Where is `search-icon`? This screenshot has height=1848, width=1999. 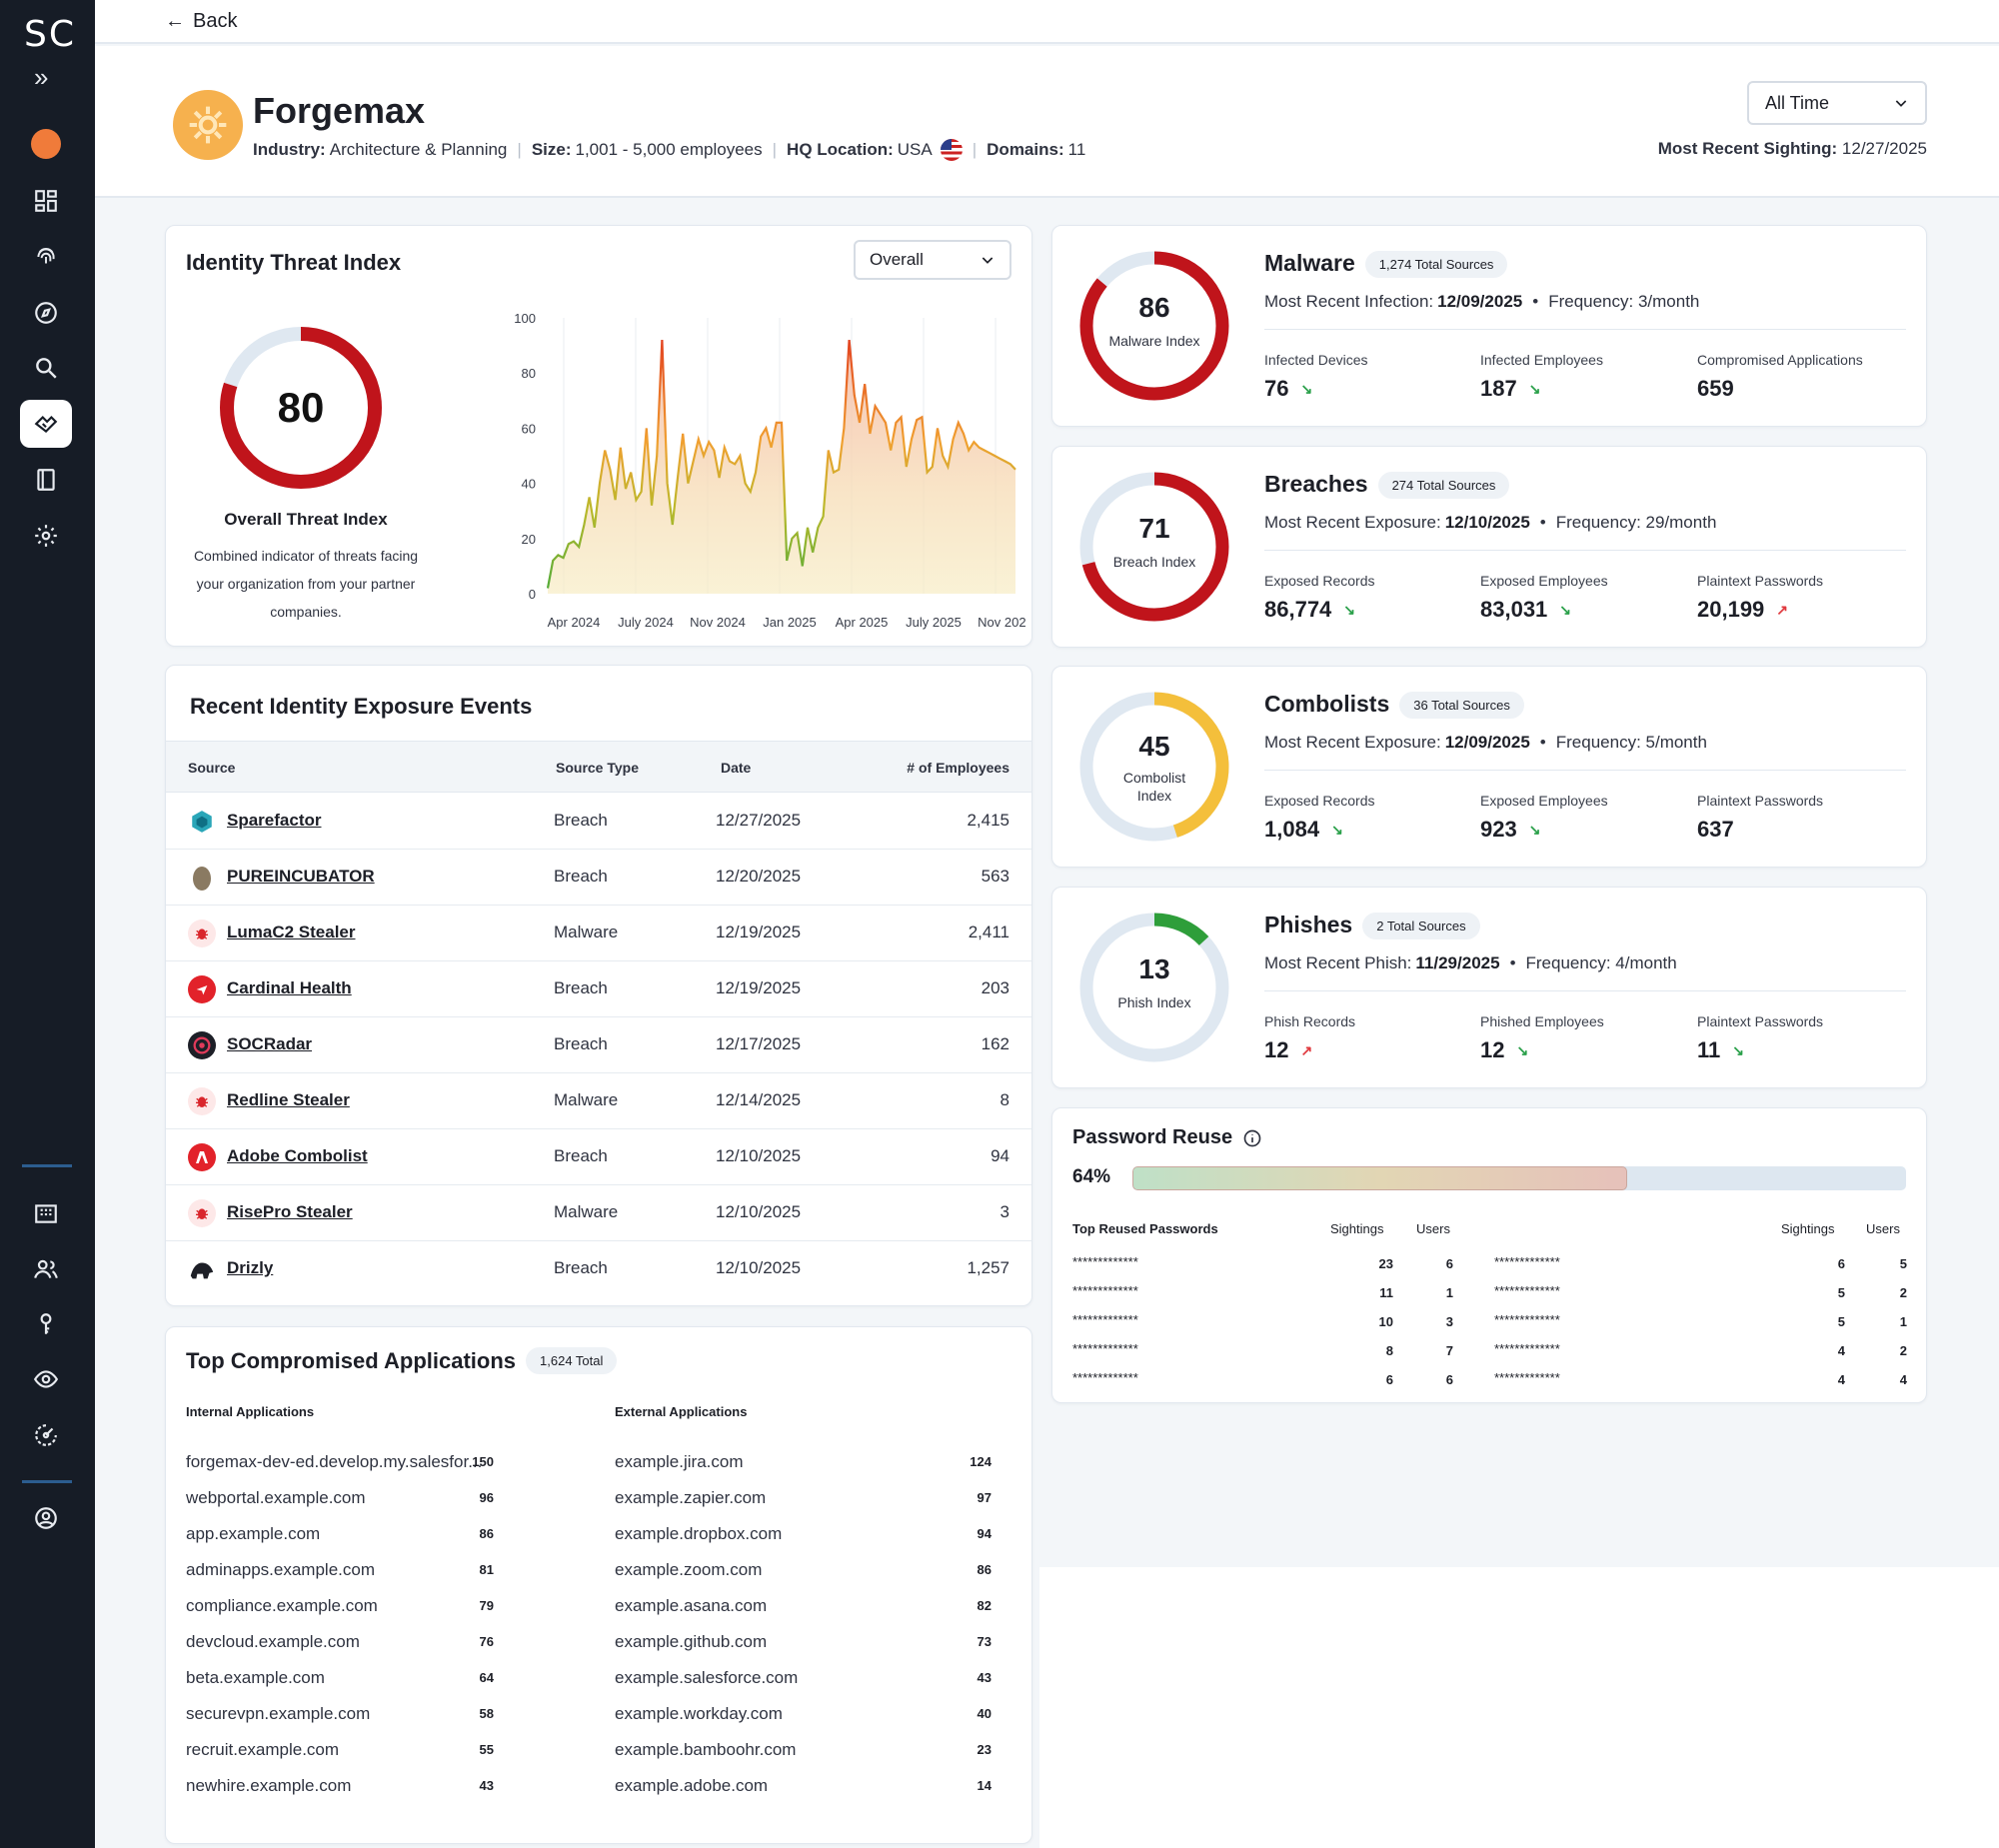
search-icon is located at coordinates (46, 368).